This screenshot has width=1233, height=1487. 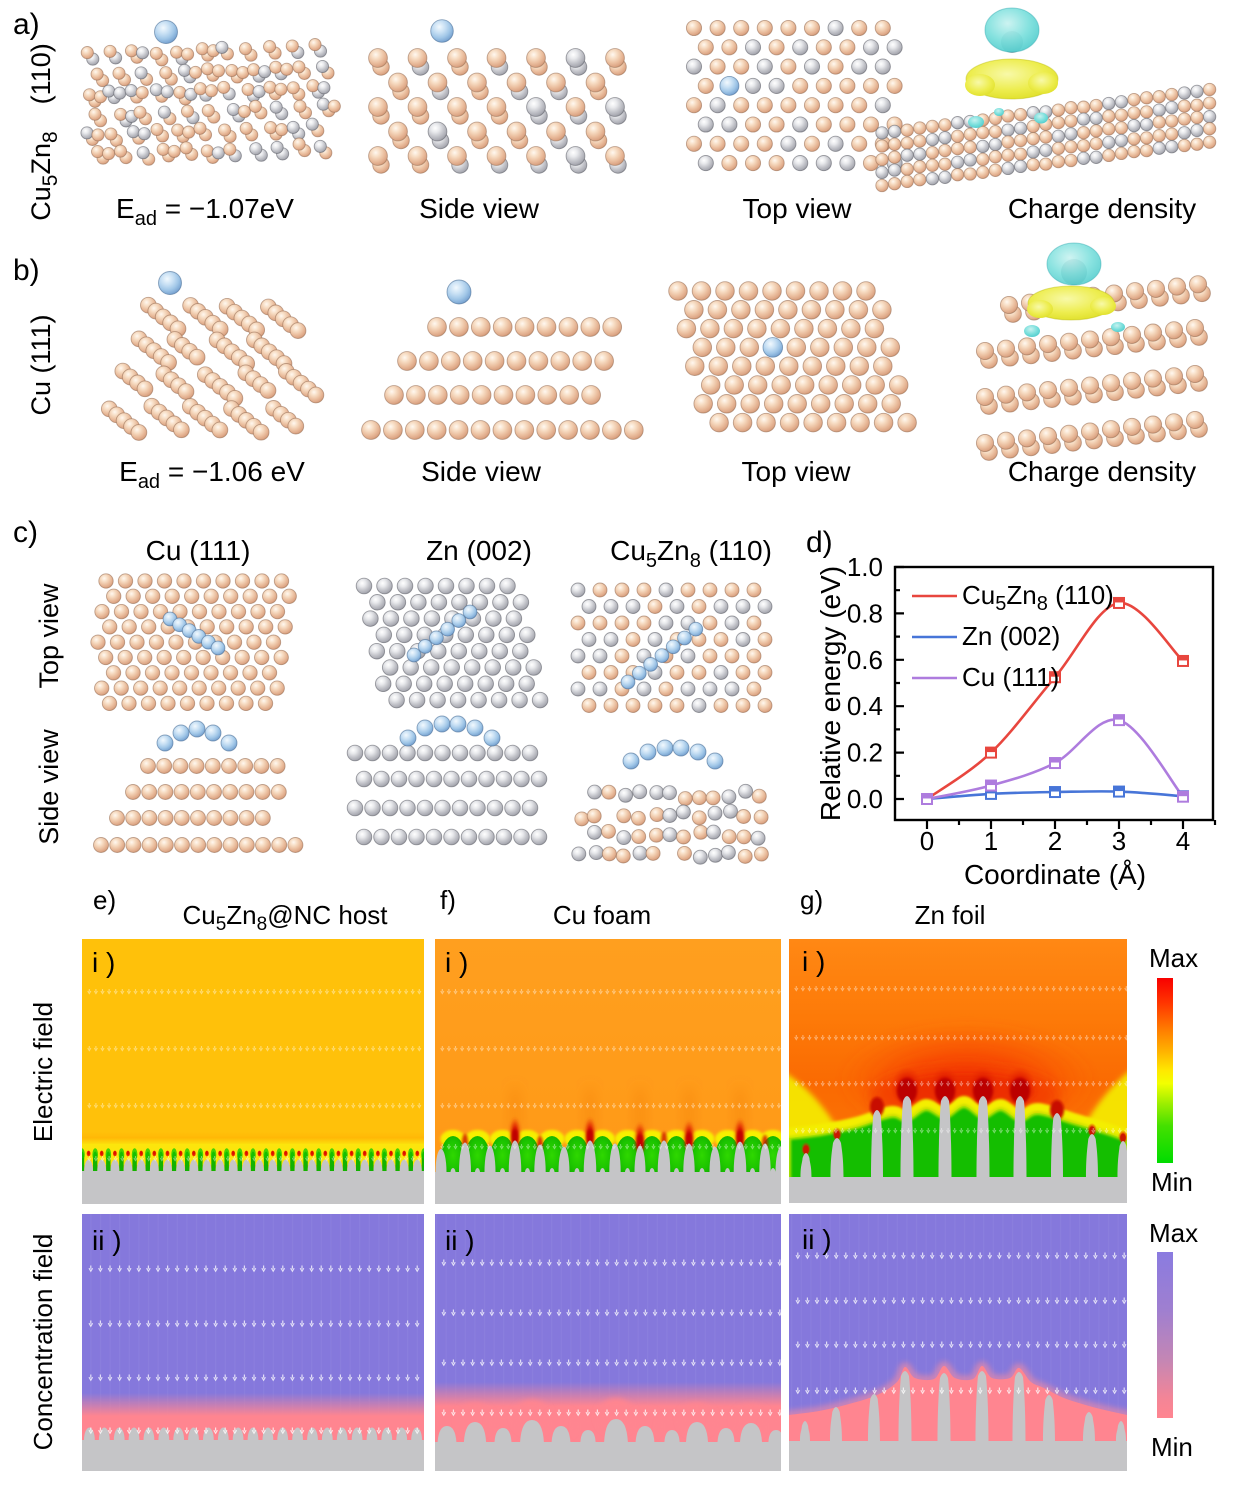 What do you see at coordinates (991, 841) in the screenshot?
I see `svg-text: 1` at bounding box center [991, 841].